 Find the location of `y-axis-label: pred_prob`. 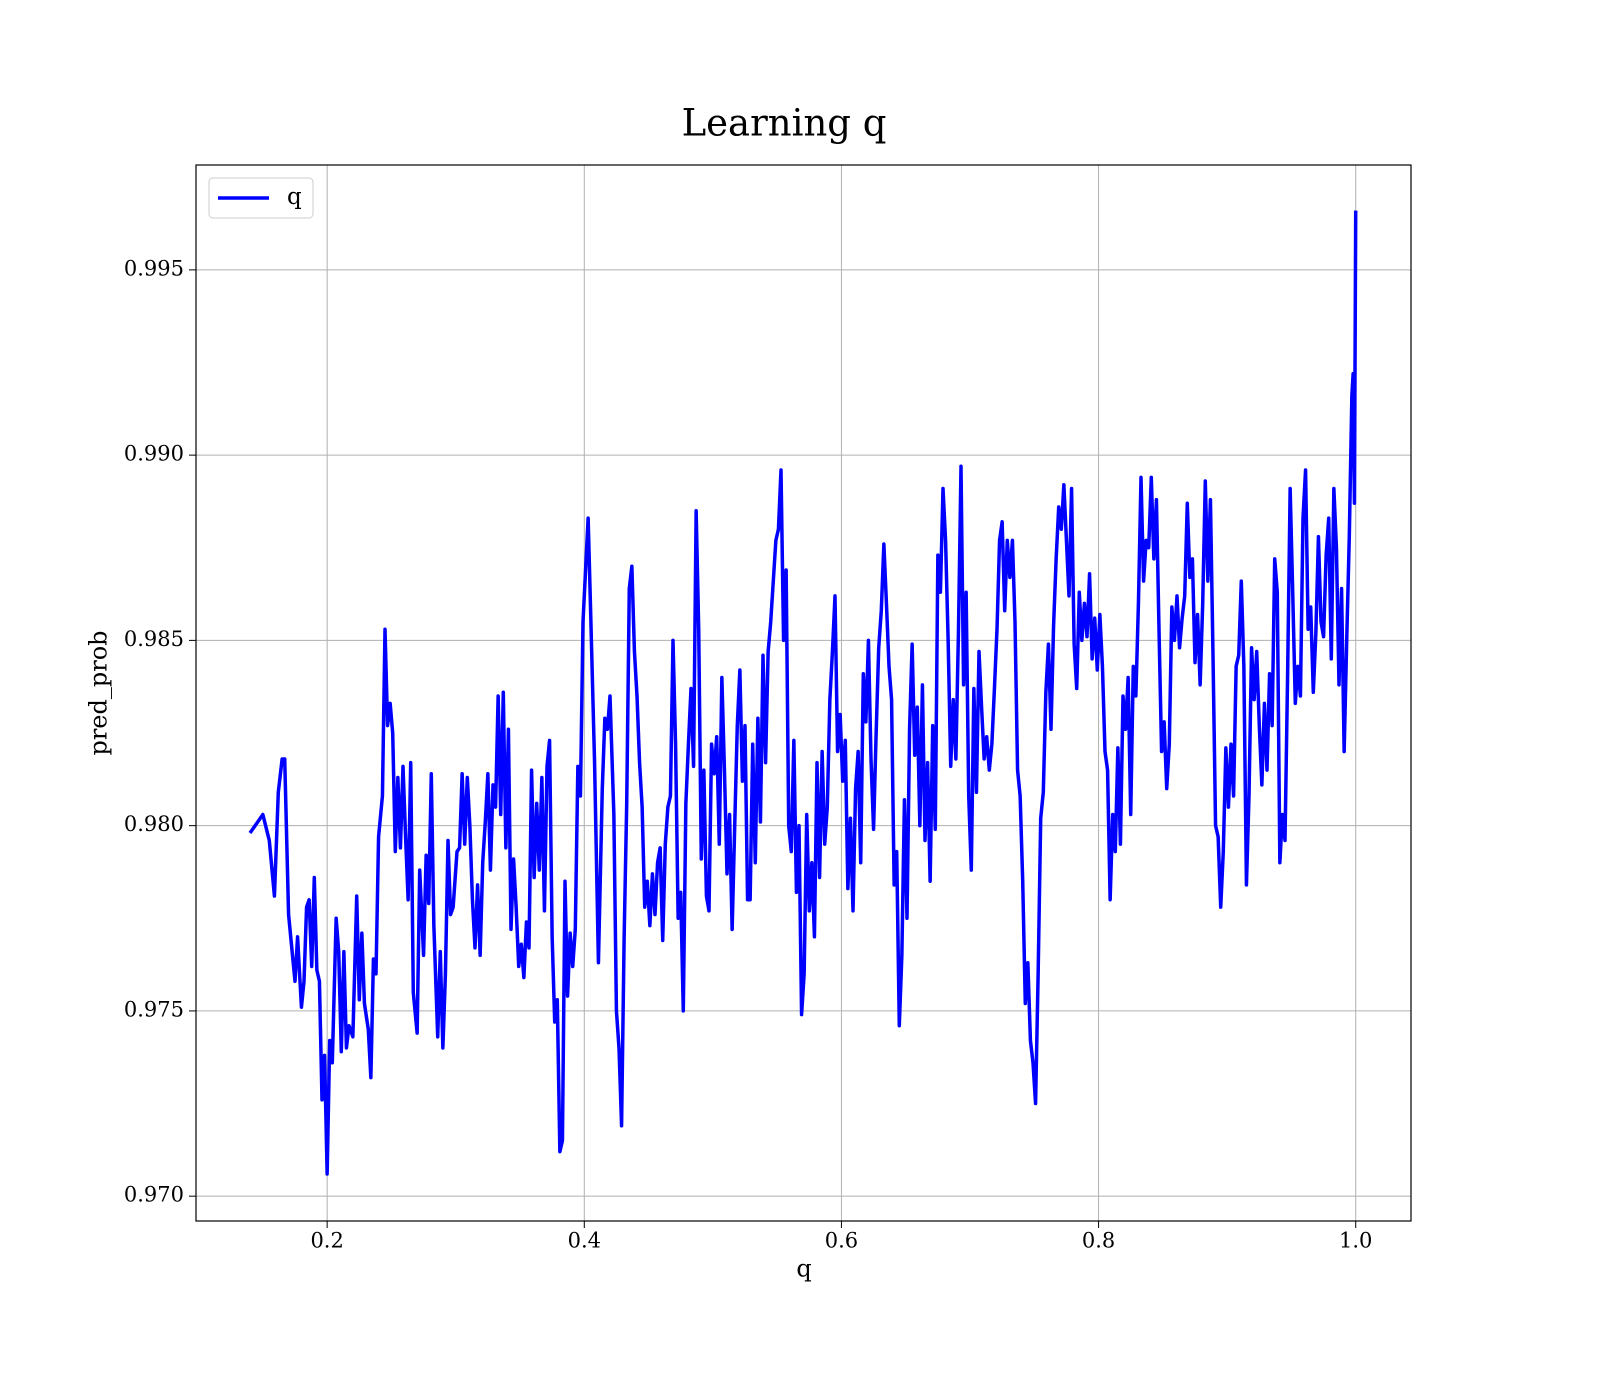

y-axis-label: pred_prob is located at coordinates (99, 692).